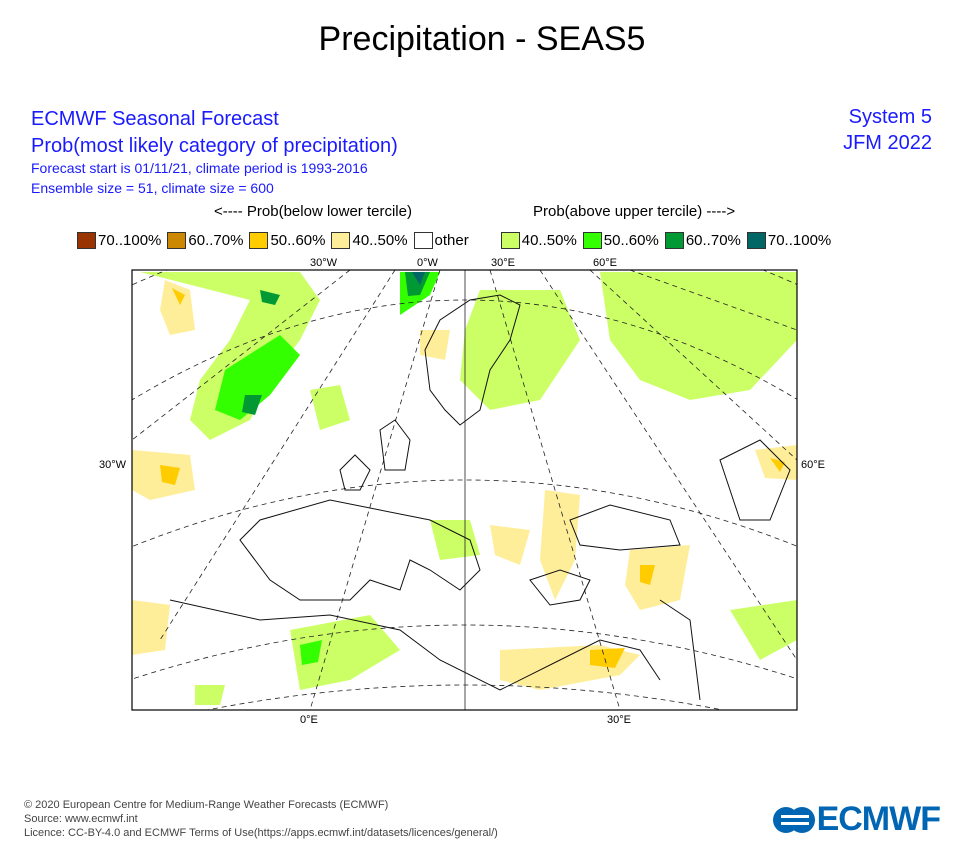  Describe the element at coordinates (113, 465) in the screenshot. I see `lon-tick-left: 30°W` at that location.